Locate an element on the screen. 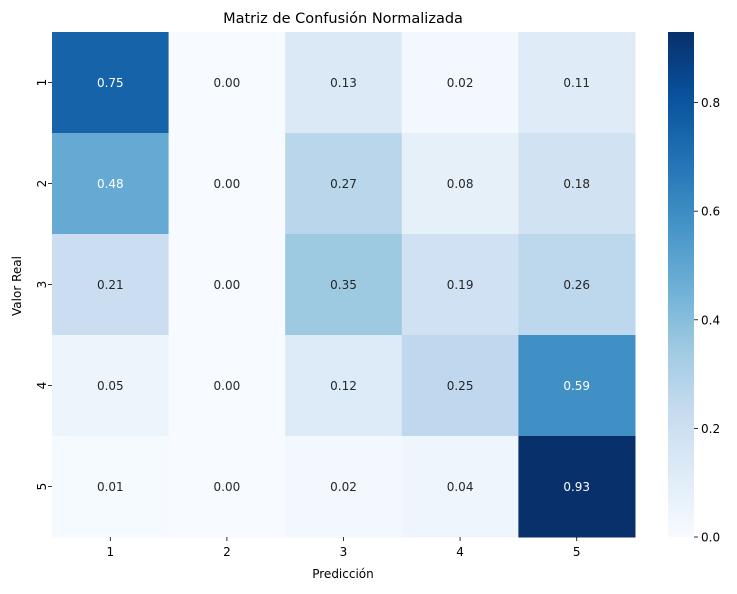  cell-value-label: 0.75 is located at coordinates (110, 83).